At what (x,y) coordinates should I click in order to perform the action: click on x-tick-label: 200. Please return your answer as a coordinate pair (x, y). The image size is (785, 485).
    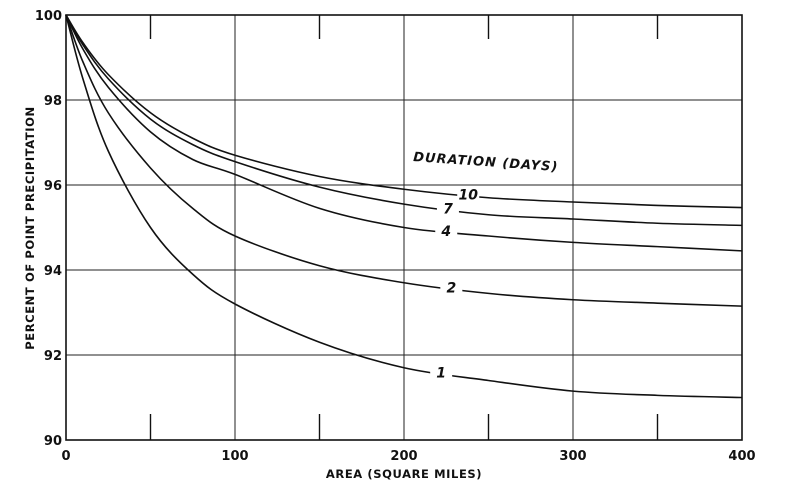
    Looking at the image, I should click on (403, 456).